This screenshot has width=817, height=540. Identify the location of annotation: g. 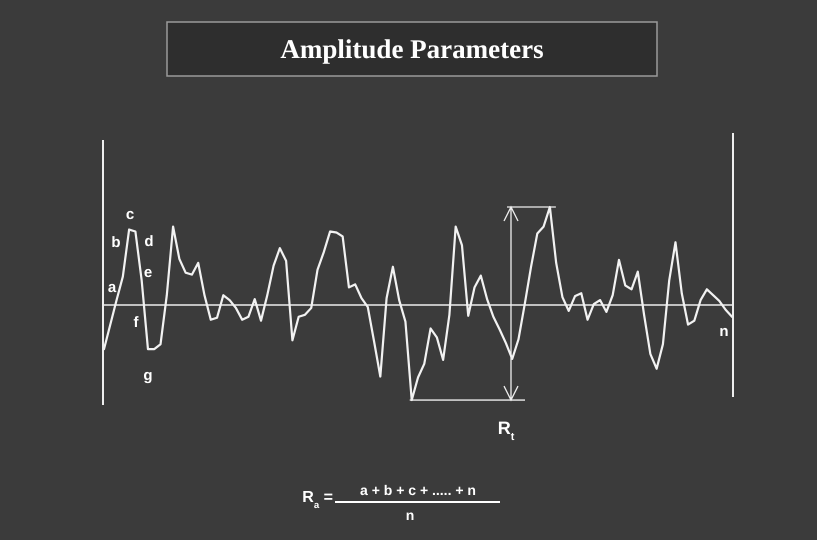
(148, 375).